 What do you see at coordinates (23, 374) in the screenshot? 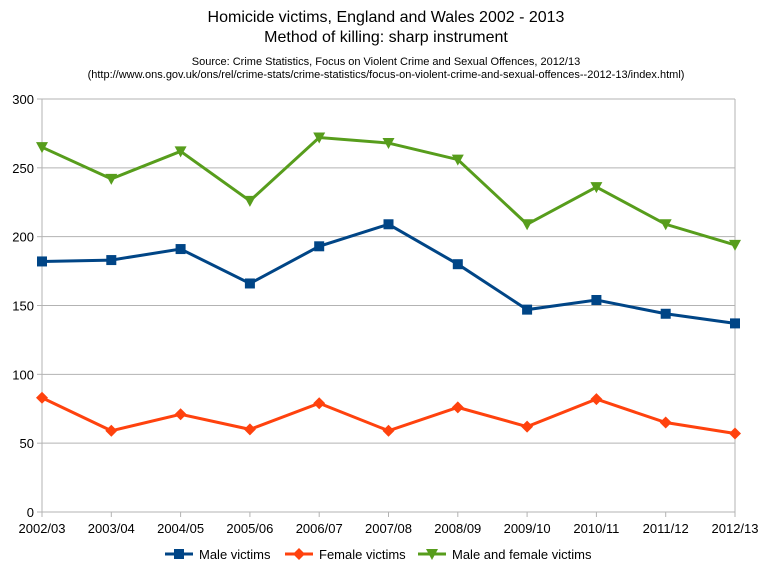
I see `y-tick-label: 100` at bounding box center [23, 374].